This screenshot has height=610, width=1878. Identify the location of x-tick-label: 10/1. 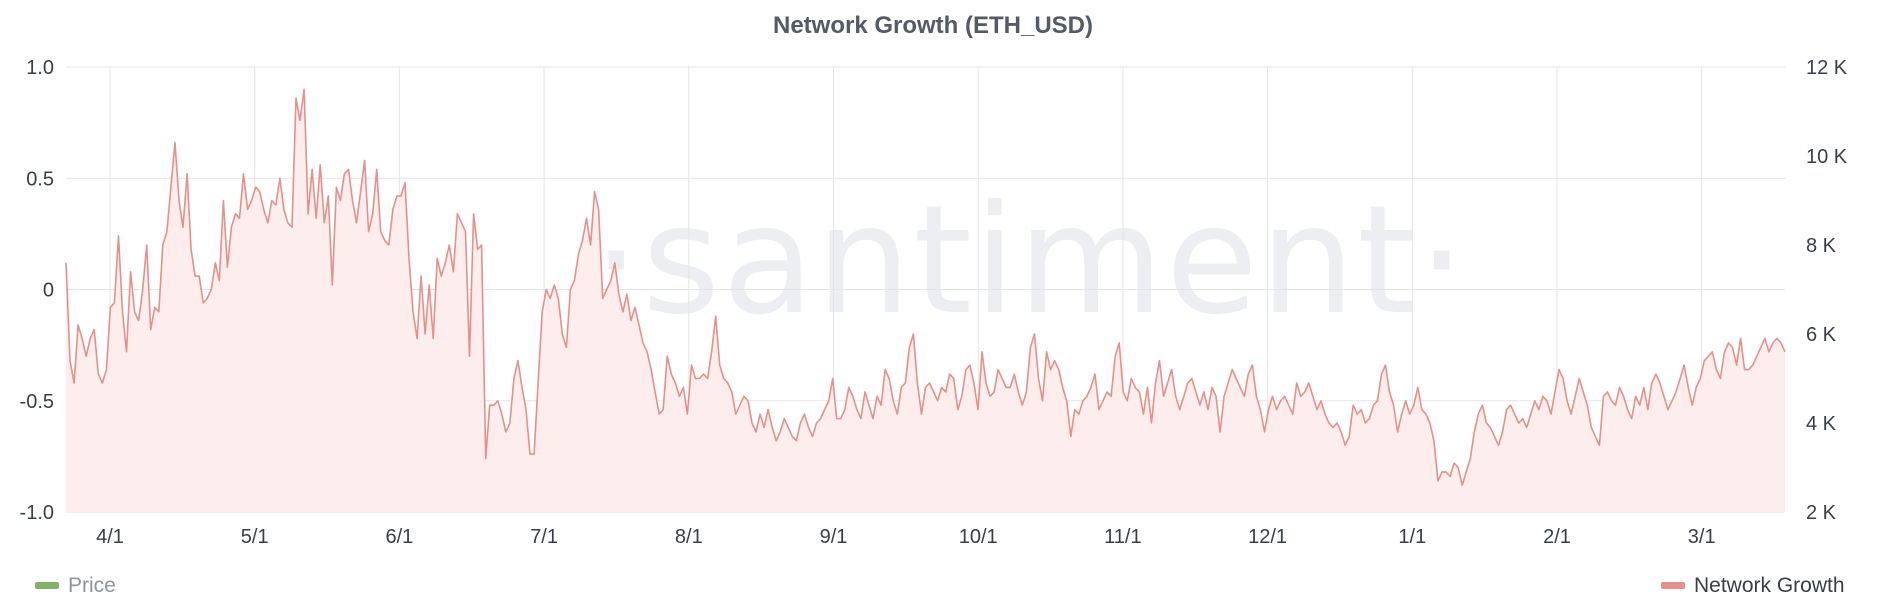
(978, 537).